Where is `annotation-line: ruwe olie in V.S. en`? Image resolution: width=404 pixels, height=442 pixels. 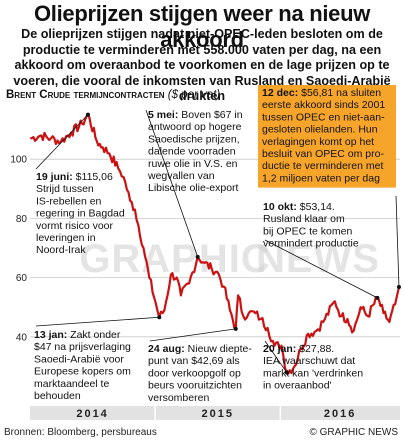 annotation-line: ruwe olie in V.S. en is located at coordinates (193, 164).